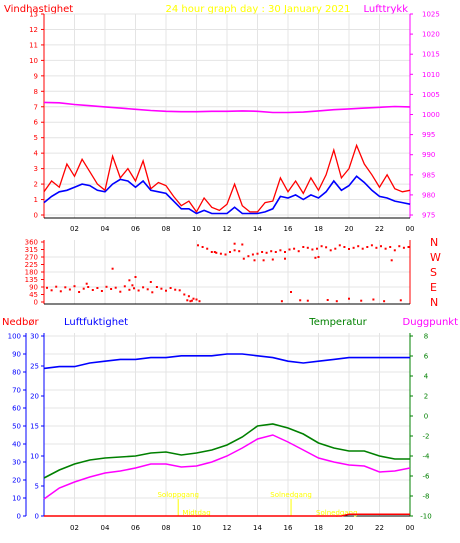  I want to click on rain-y-tick-label: 10, so click(34, 457).